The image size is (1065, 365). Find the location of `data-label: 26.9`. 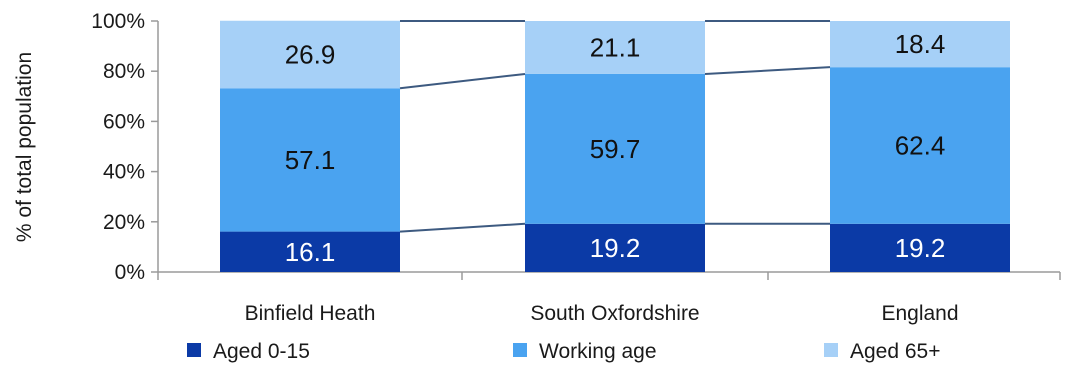

data-label: 26.9 is located at coordinates (310, 55).